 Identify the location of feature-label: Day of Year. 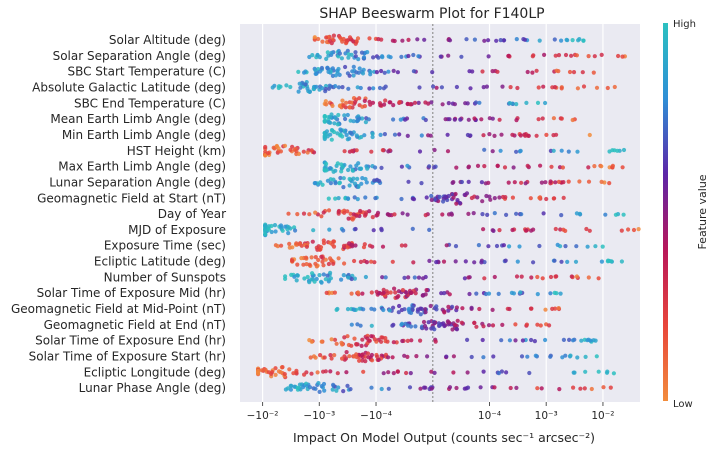
(192, 214).